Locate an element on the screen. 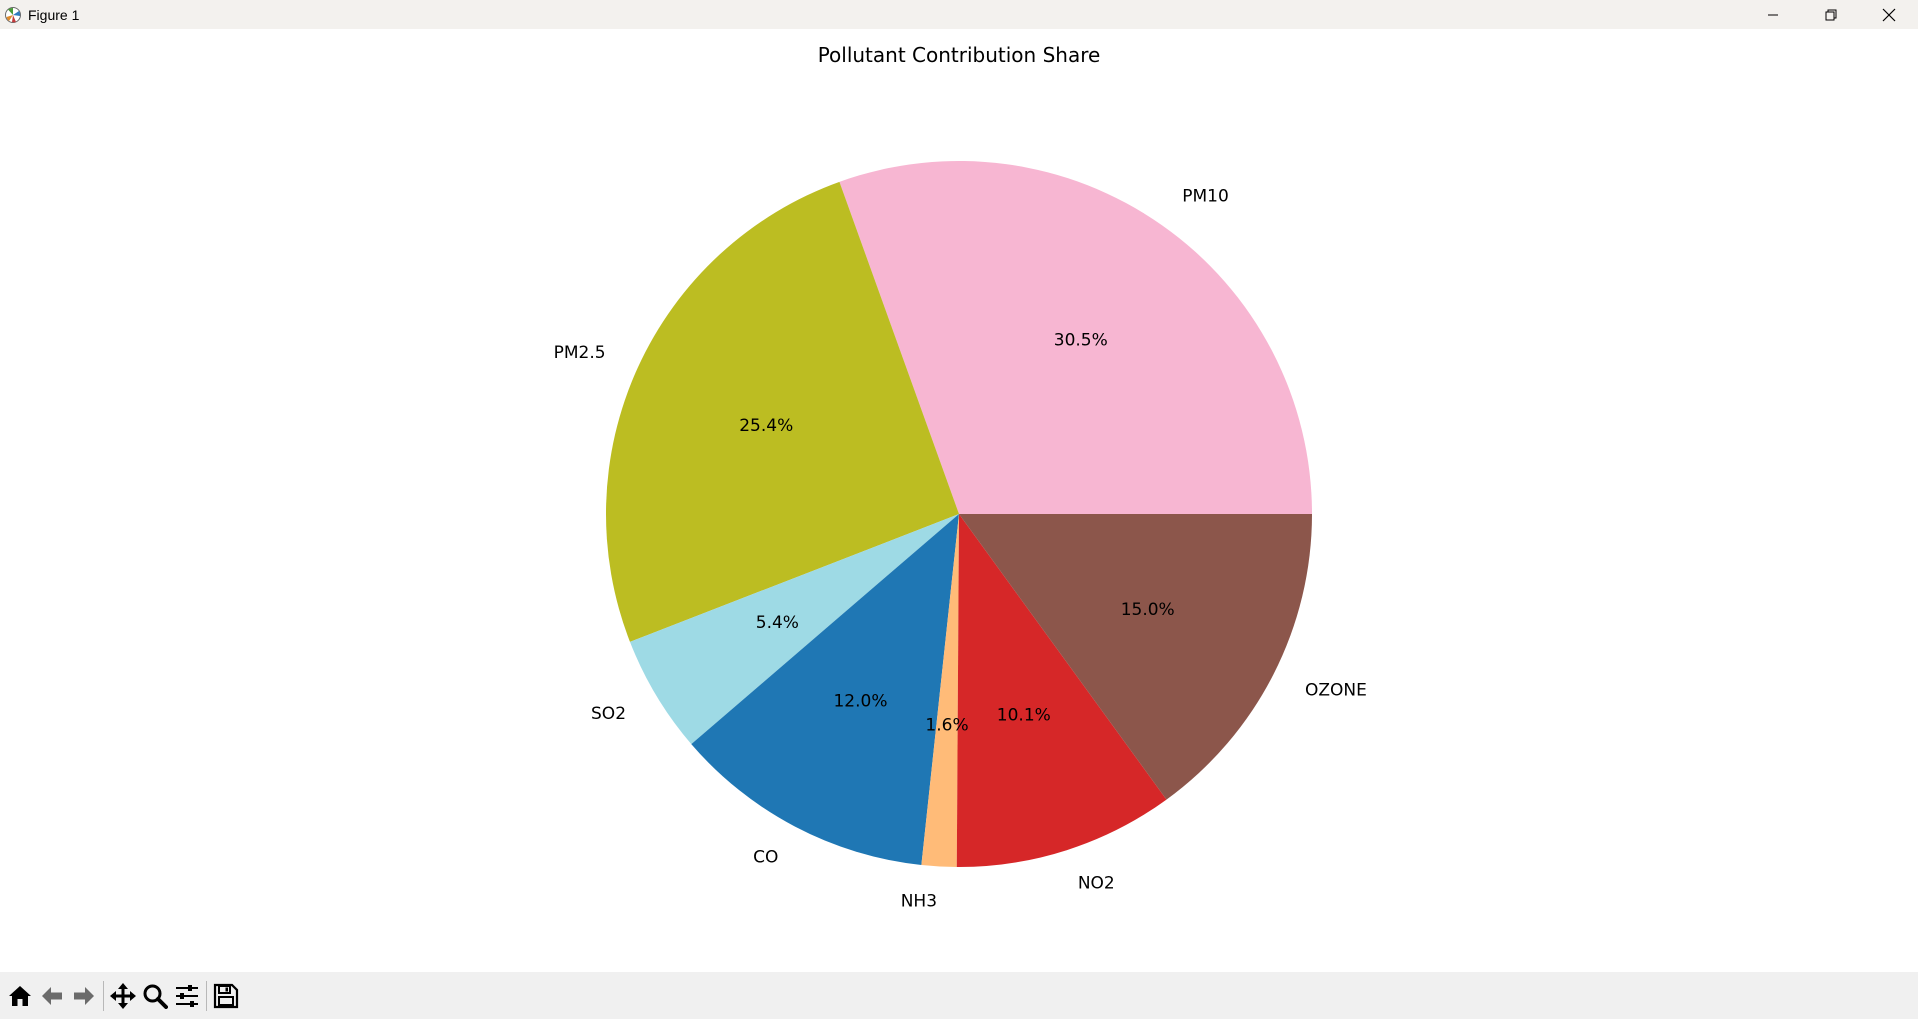 The height and width of the screenshot is (1019, 1918). slice-percent-label: 1.6% is located at coordinates (946, 725).